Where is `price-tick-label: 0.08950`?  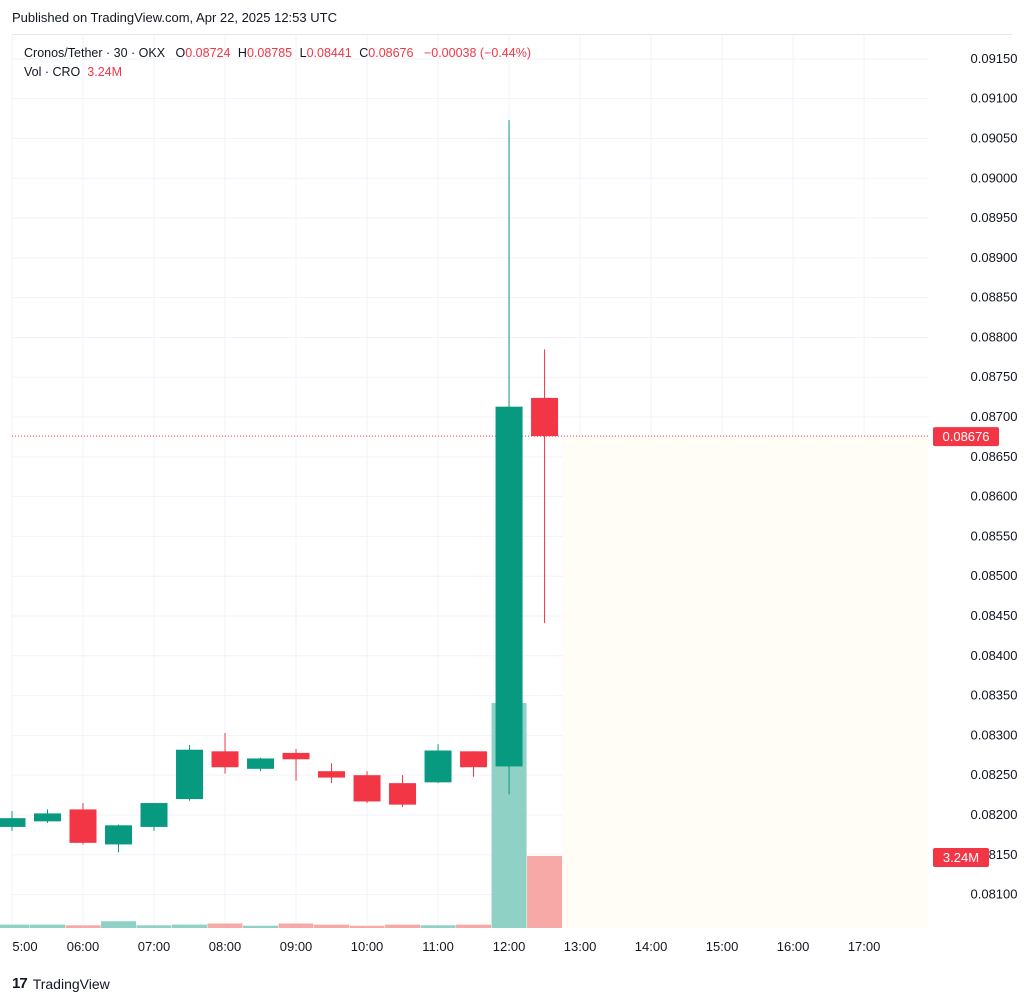
price-tick-label: 0.08950 is located at coordinates (994, 217).